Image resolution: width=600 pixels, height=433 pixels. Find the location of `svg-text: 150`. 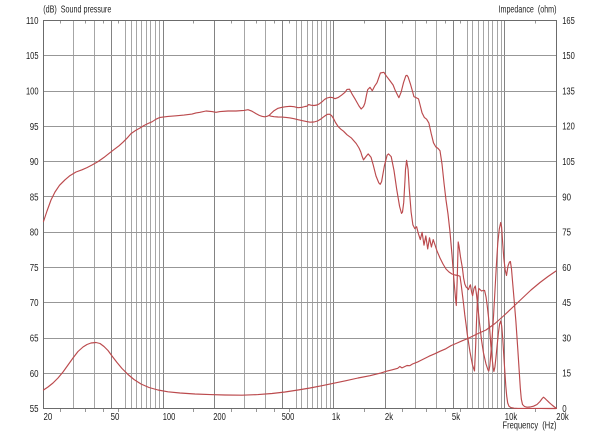

svg-text: 150 is located at coordinates (568, 56).